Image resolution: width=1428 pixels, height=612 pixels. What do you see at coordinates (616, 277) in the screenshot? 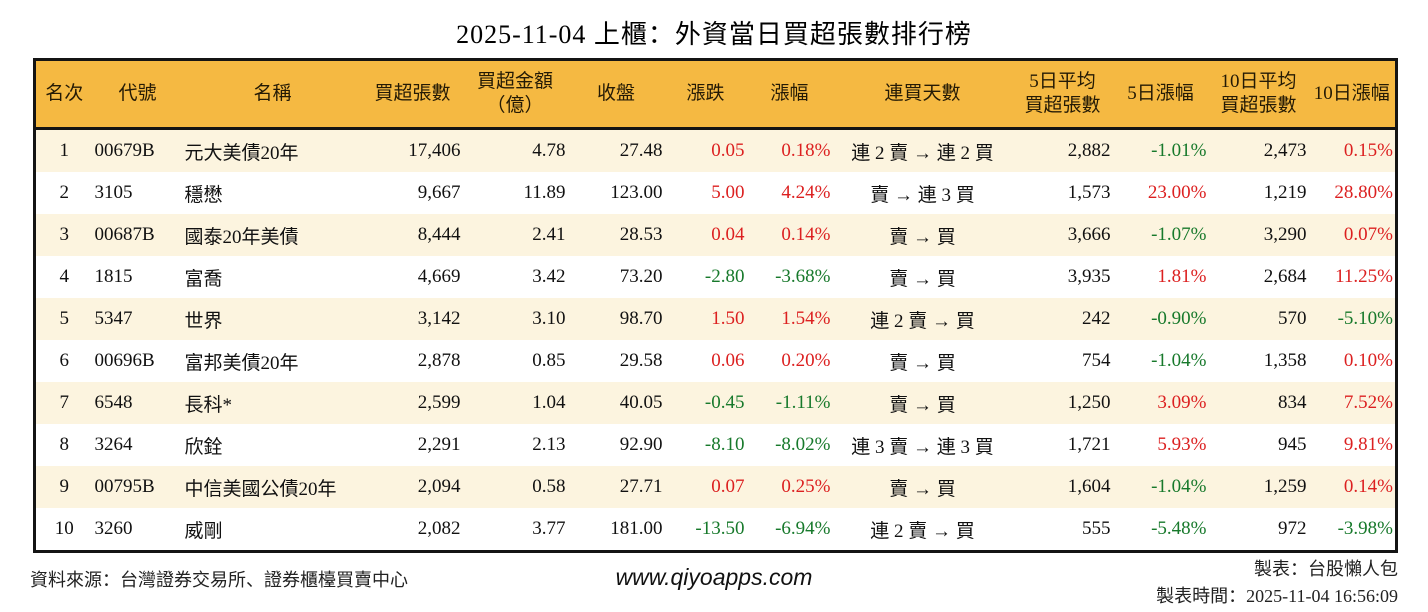
I see `cell-close: 73.20` at bounding box center [616, 277].